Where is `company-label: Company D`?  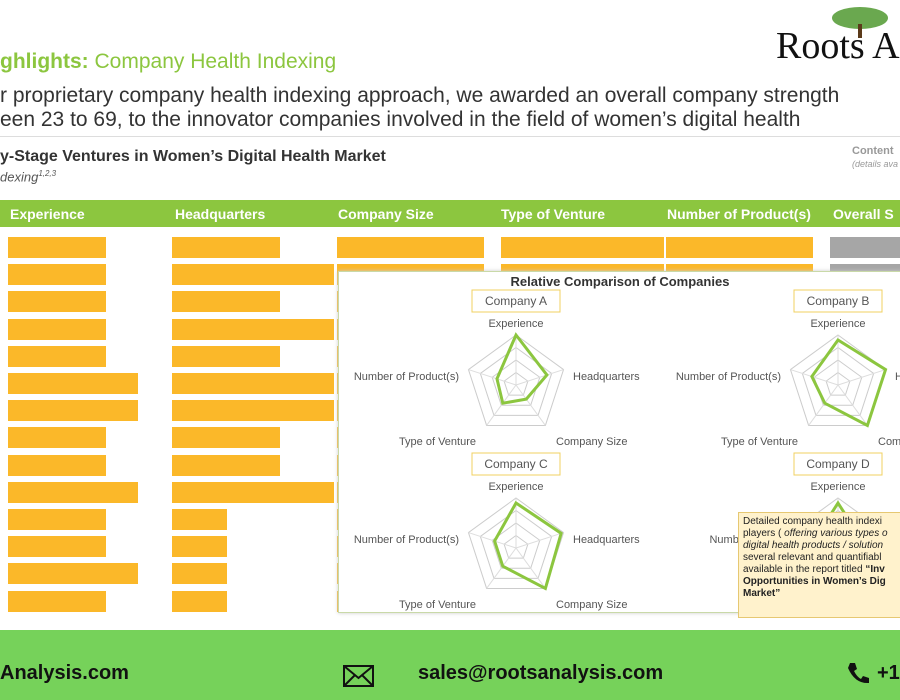
company-label: Company D is located at coordinates (838, 464).